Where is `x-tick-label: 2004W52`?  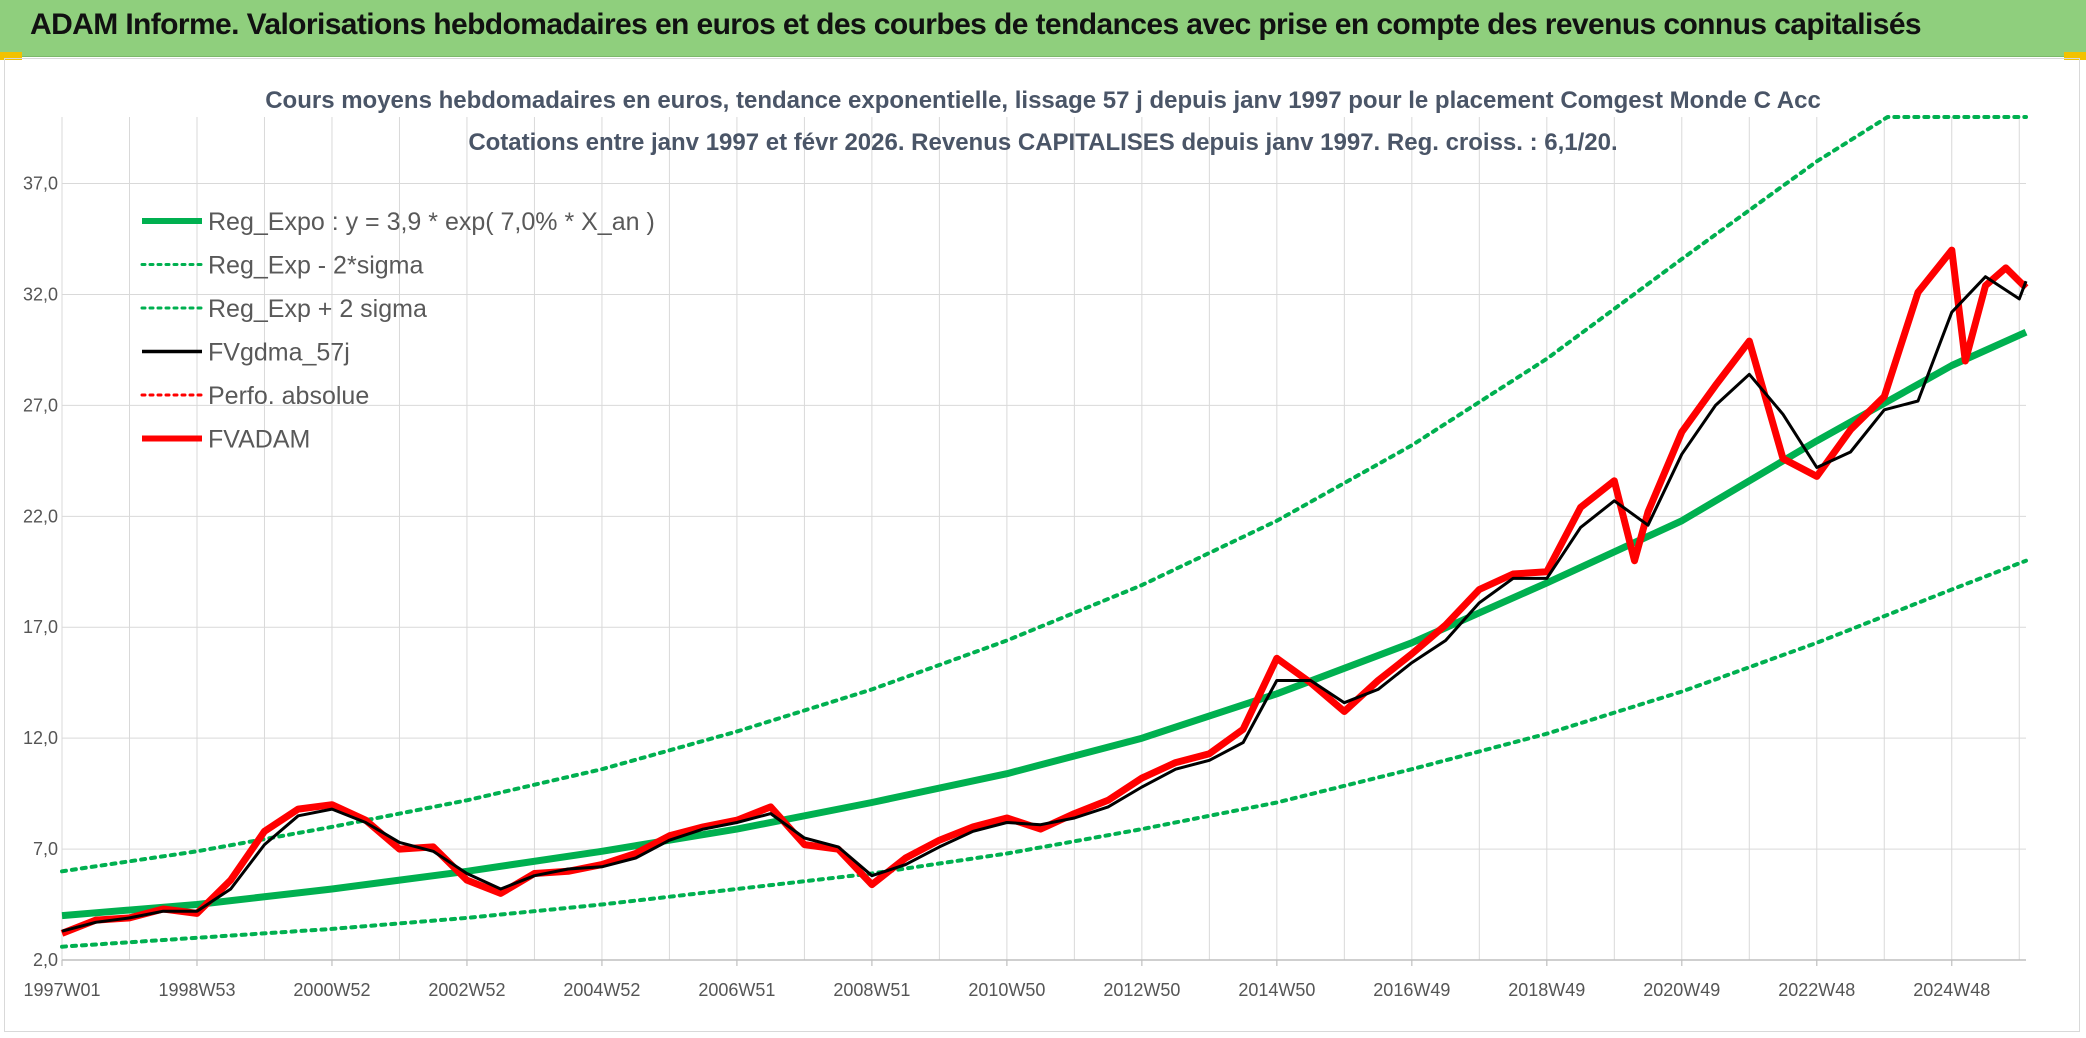
x-tick-label: 2004W52 is located at coordinates (601, 990).